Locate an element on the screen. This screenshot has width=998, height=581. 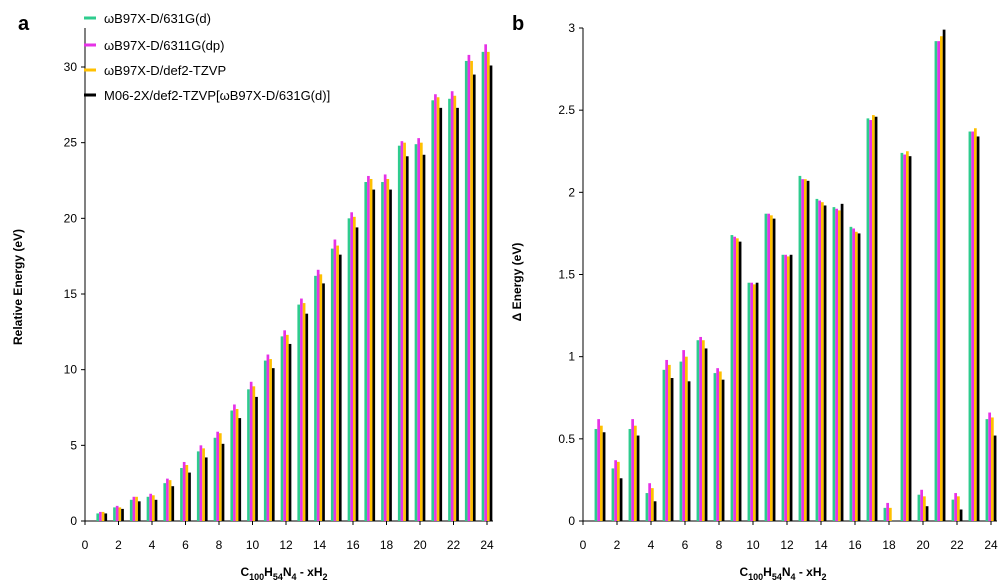
y-tick-label: 10 is located at coordinates (71, 370).